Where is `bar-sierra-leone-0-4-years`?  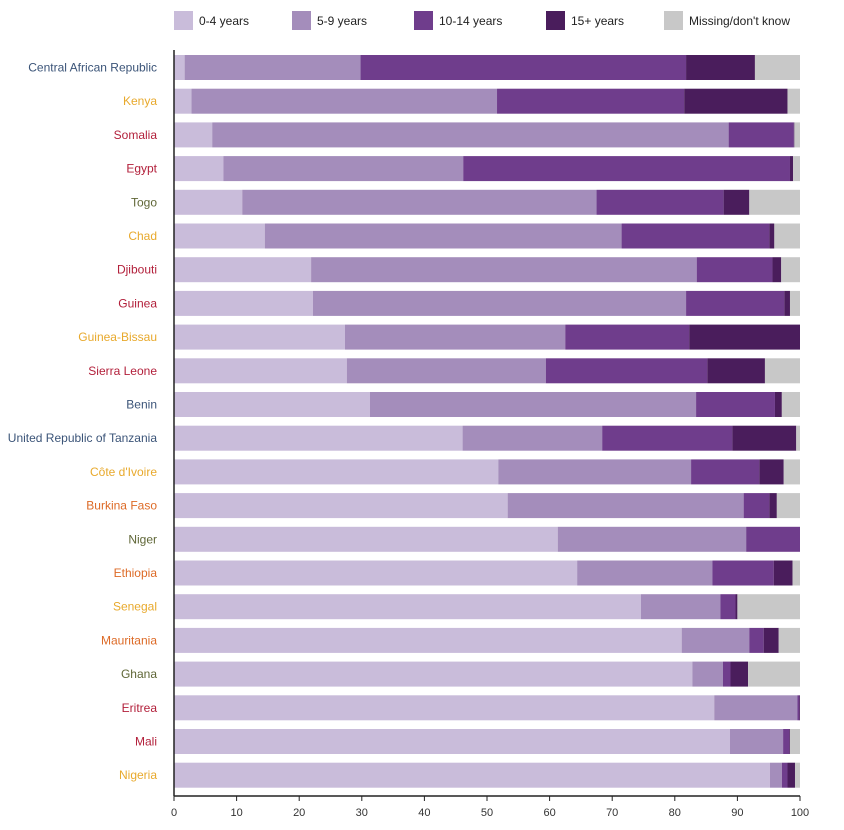
bar-sierra-leone-0-4-years is located at coordinates (260, 371).